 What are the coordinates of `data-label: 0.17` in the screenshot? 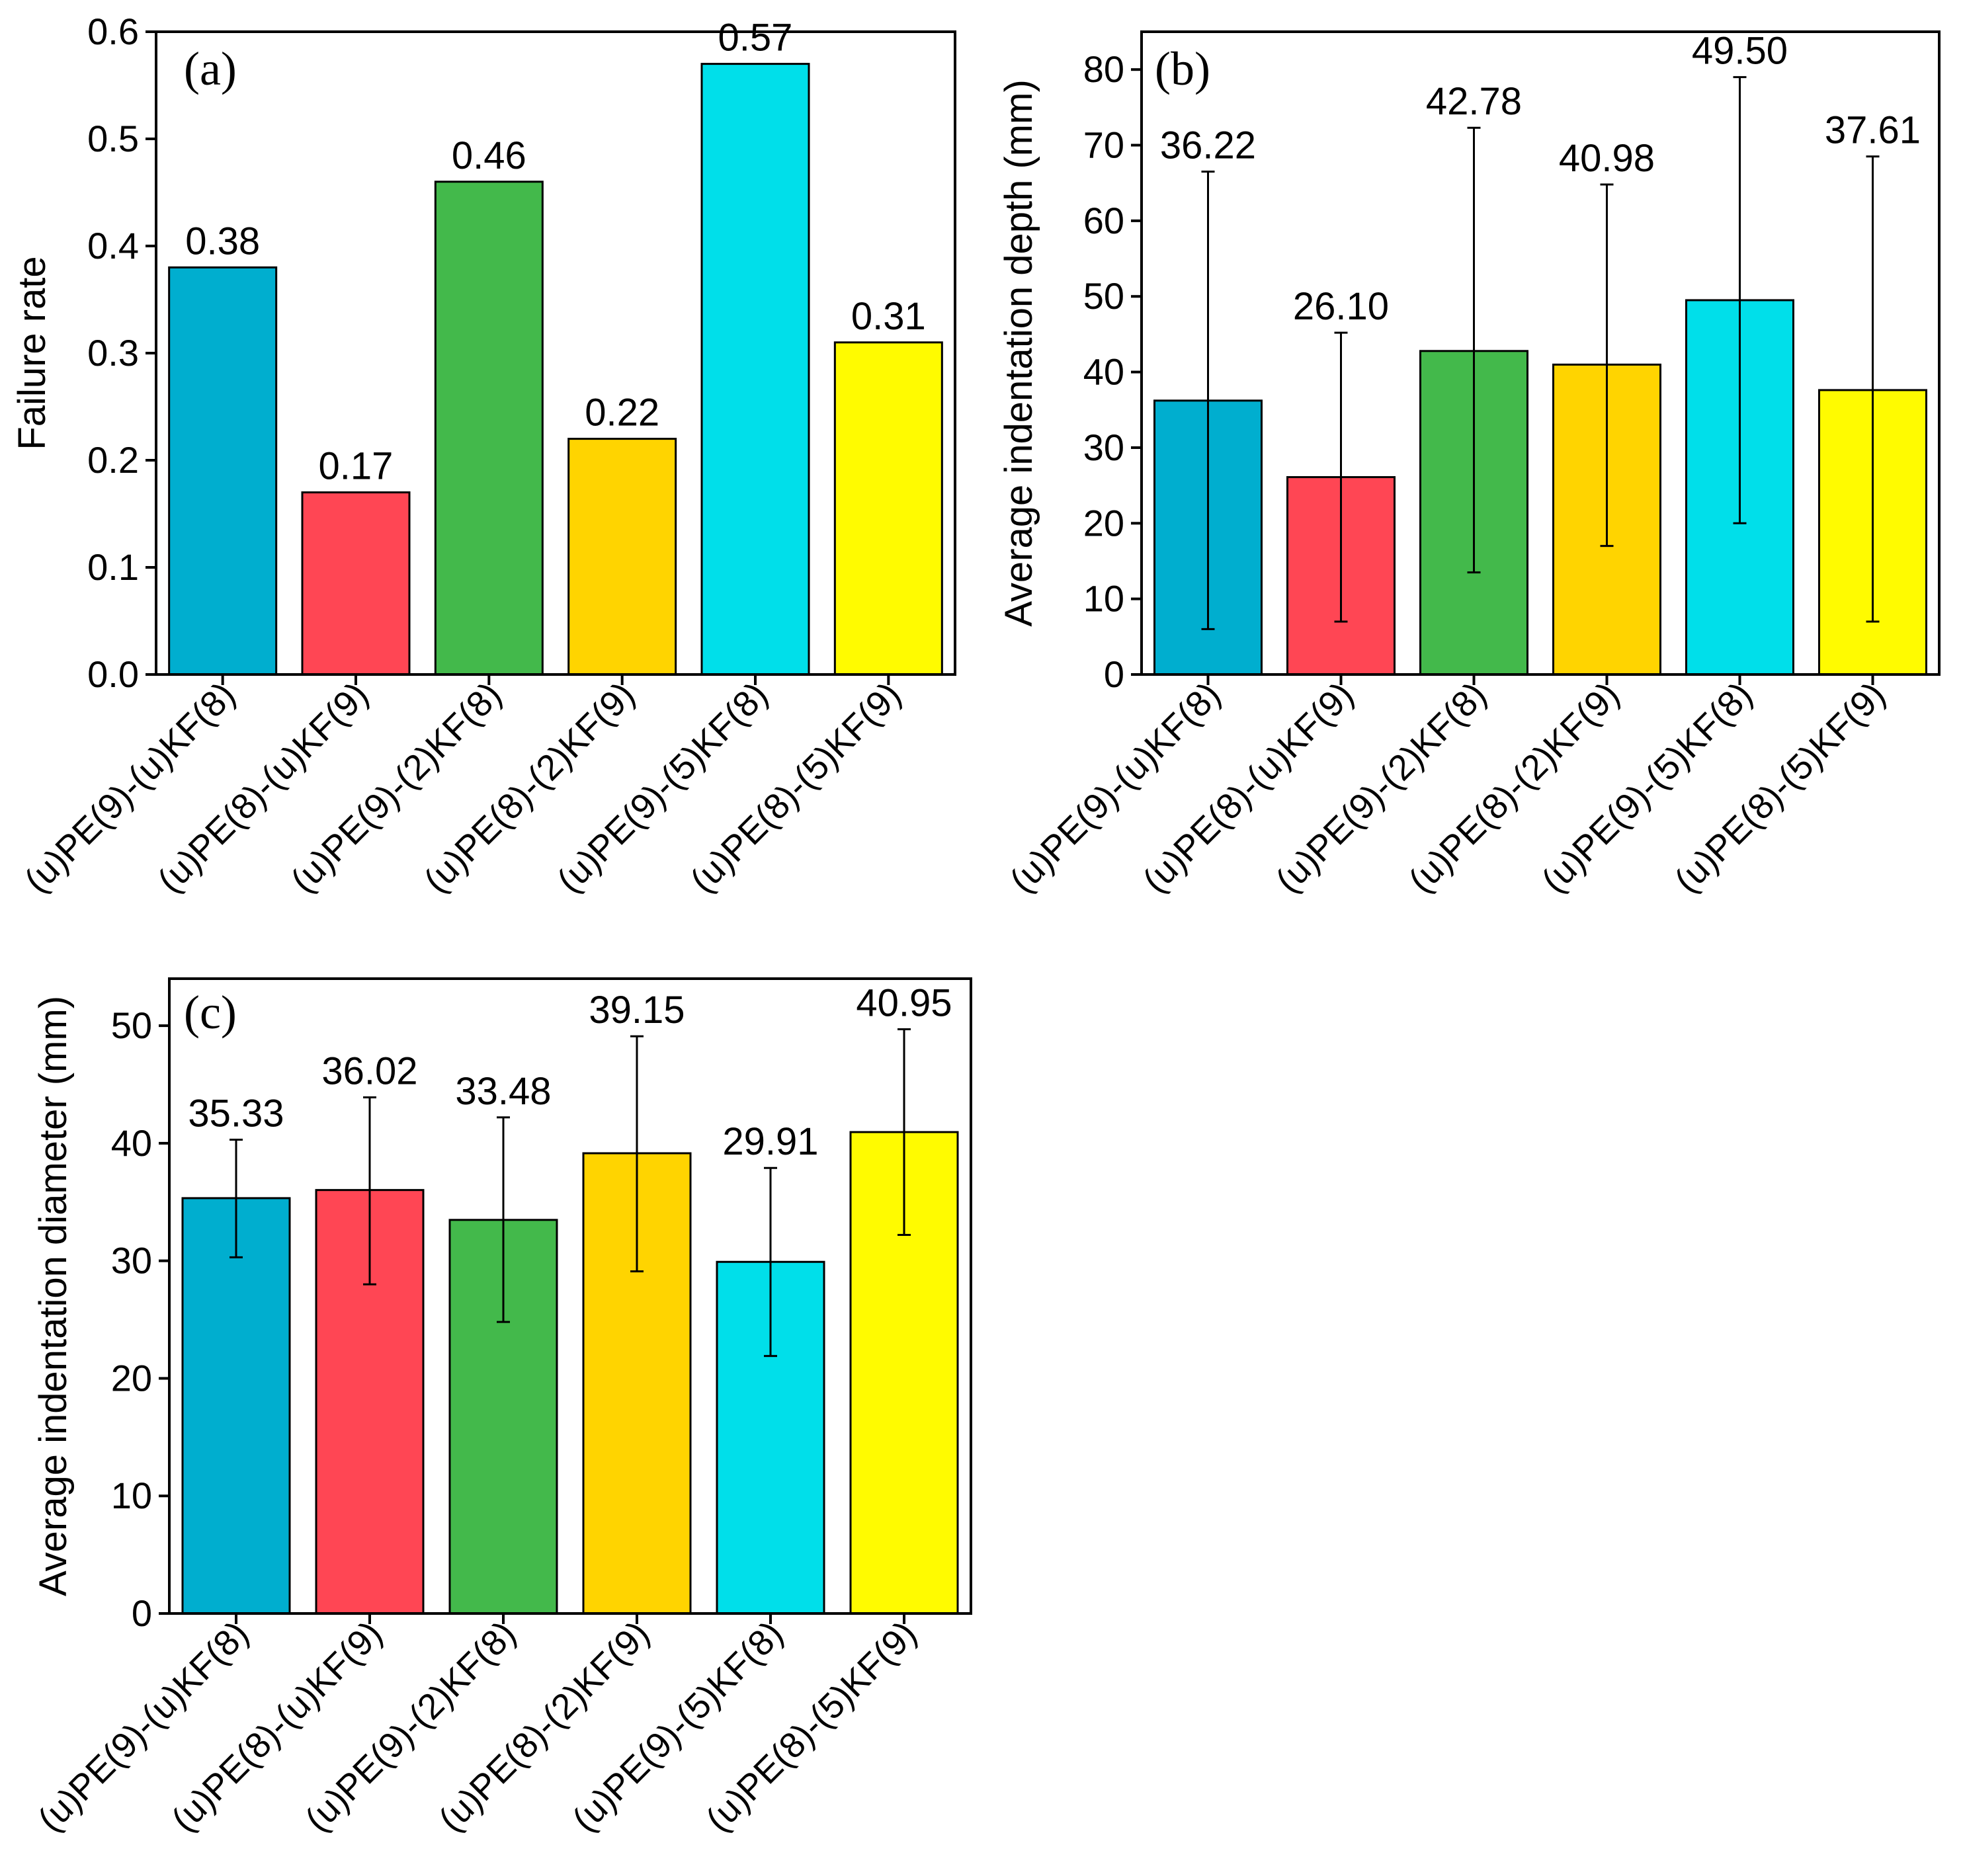 It's located at (356, 466).